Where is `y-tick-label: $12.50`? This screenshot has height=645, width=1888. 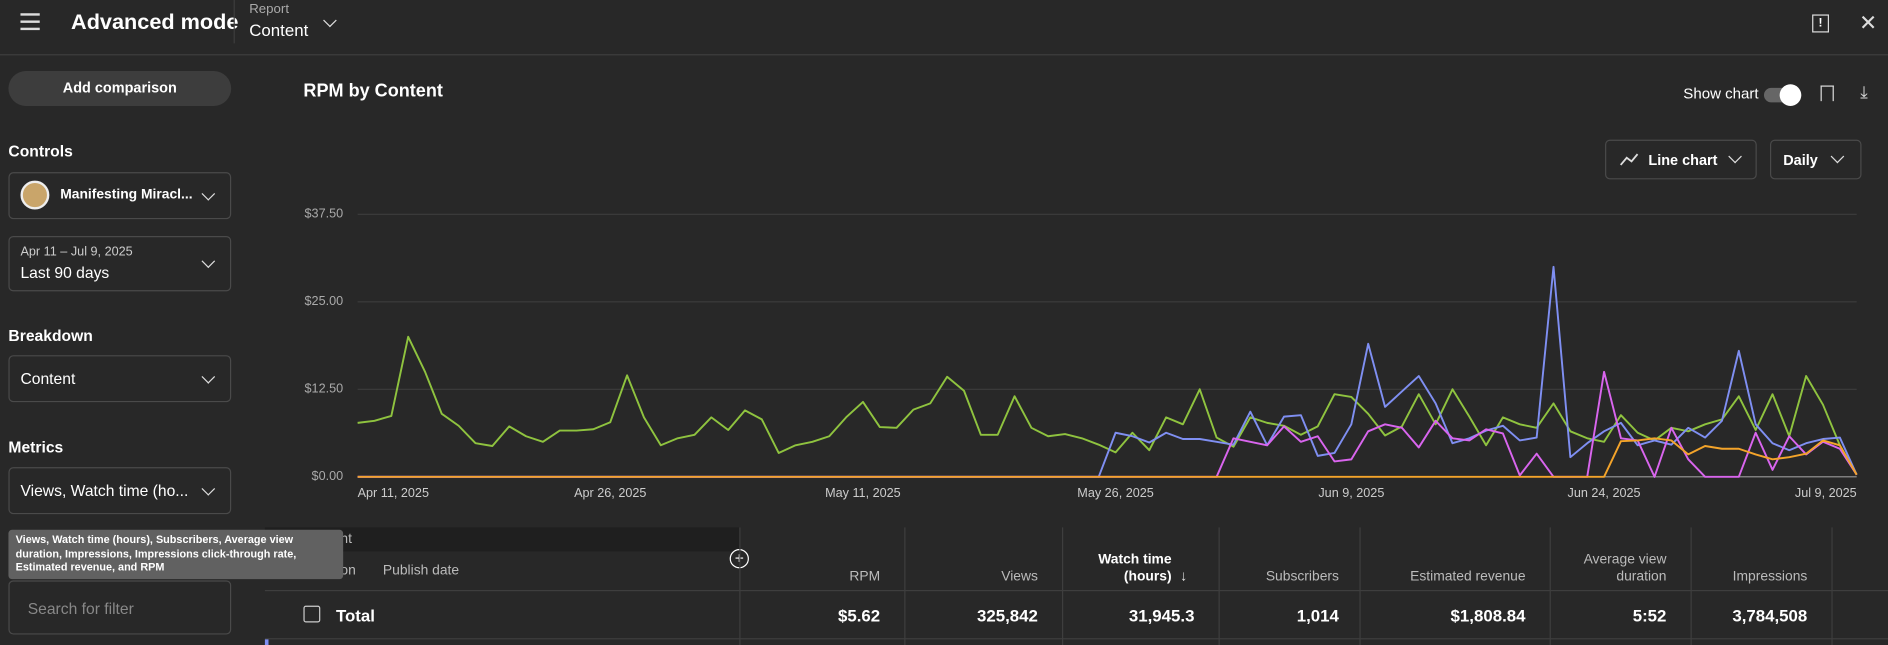 y-tick-label: $12.50 is located at coordinates (324, 389).